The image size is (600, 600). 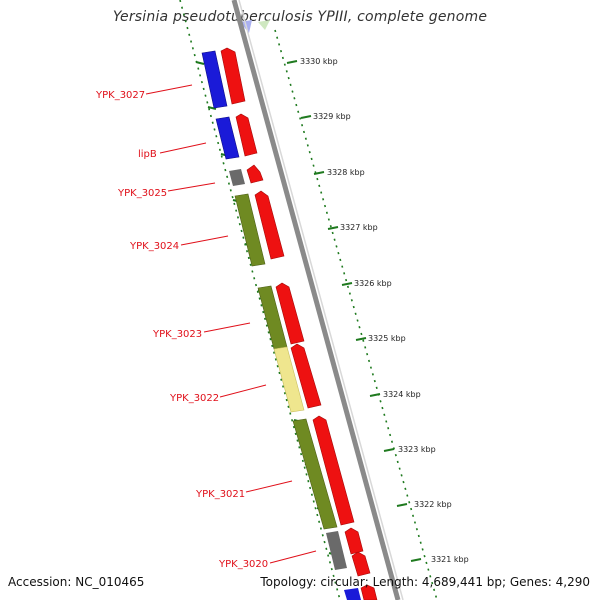 What do you see at coordinates (289, 379) in the screenshot?
I see `yellow-feature` at bounding box center [289, 379].